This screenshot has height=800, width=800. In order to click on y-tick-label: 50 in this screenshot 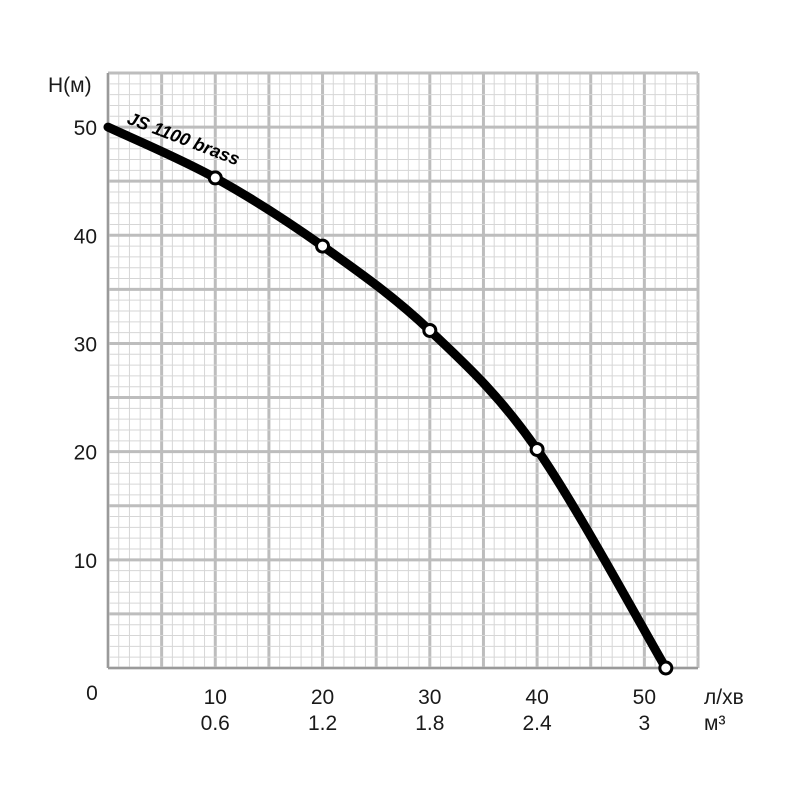, I will do `click(85, 128)`.